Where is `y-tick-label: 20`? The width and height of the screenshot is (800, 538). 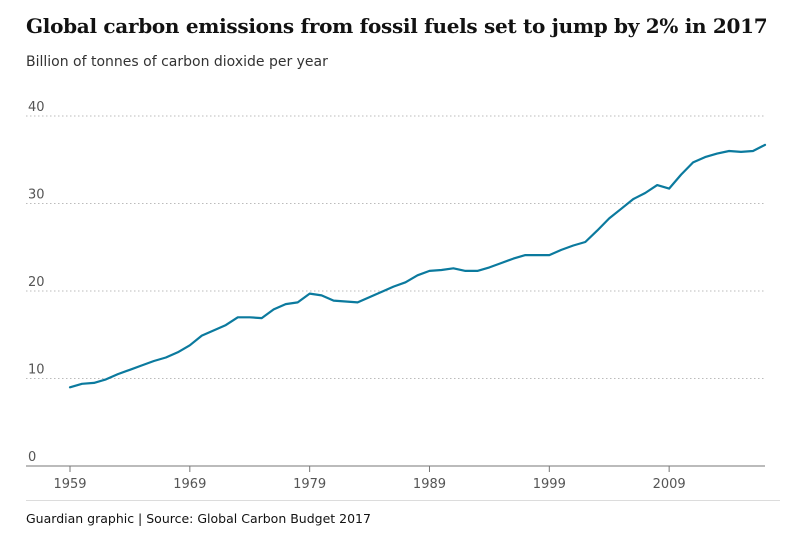
y-tick-label: 20 is located at coordinates (36, 282).